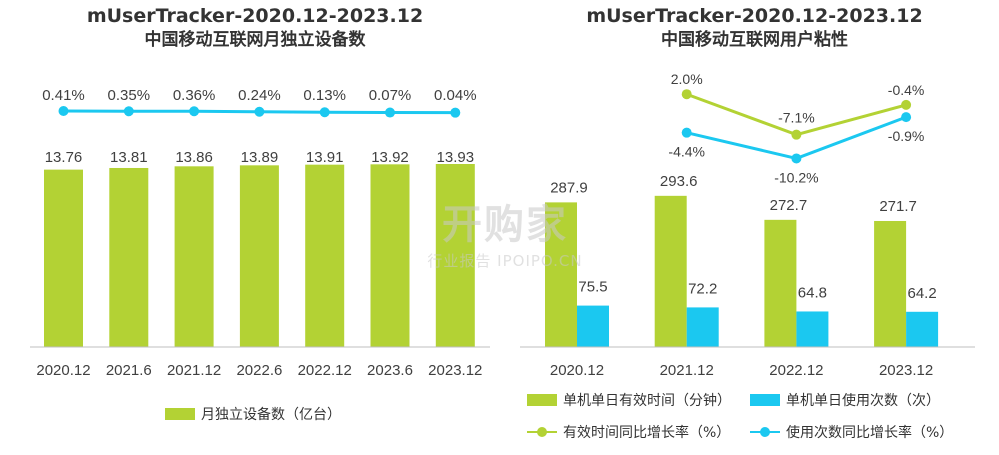  I want to click on right-legend-frequency-growth: 使用次数同比增长率（%）, so click(851, 432).